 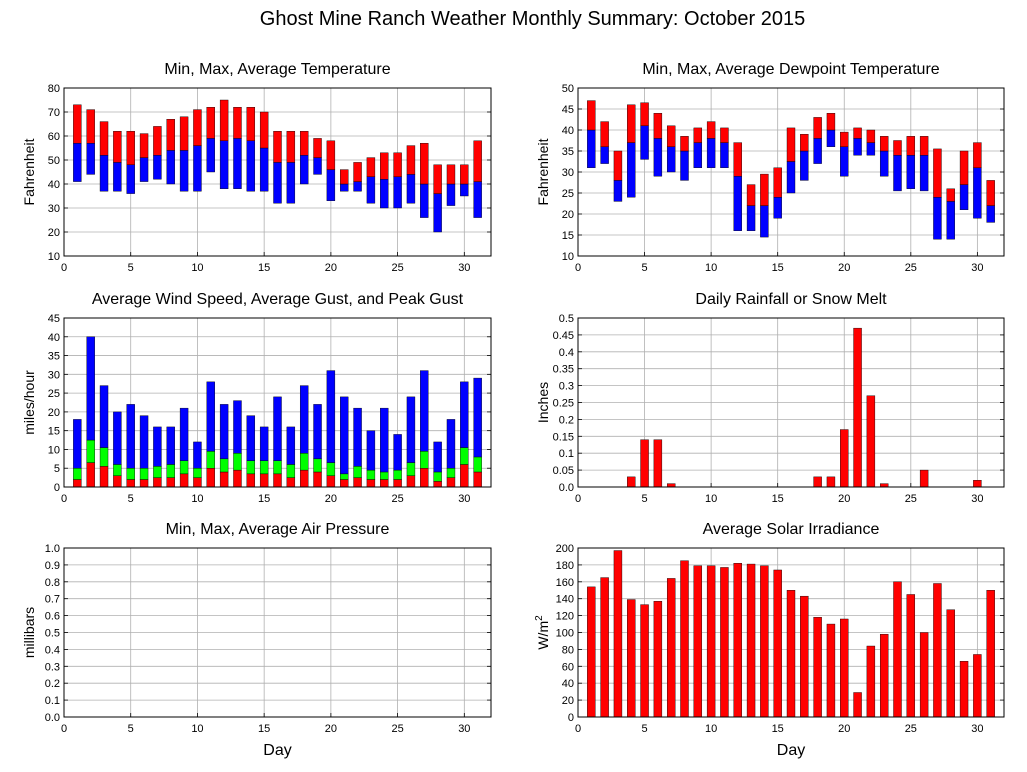 What do you see at coordinates (52, 566) in the screenshot?
I see `tick-label-y: 0.9` at bounding box center [52, 566].